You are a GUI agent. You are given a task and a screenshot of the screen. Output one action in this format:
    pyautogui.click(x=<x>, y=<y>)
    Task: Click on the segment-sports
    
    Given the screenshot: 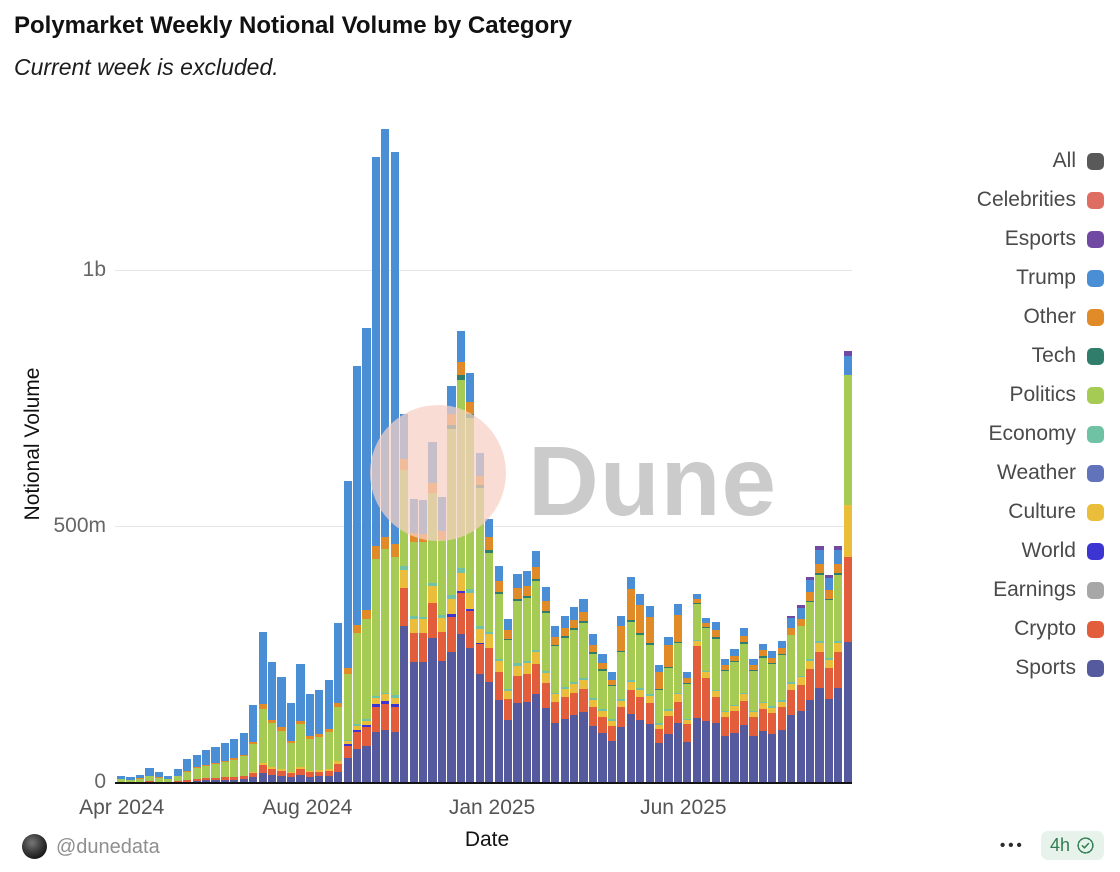 What is the action you would take?
    pyautogui.click(x=753, y=759)
    